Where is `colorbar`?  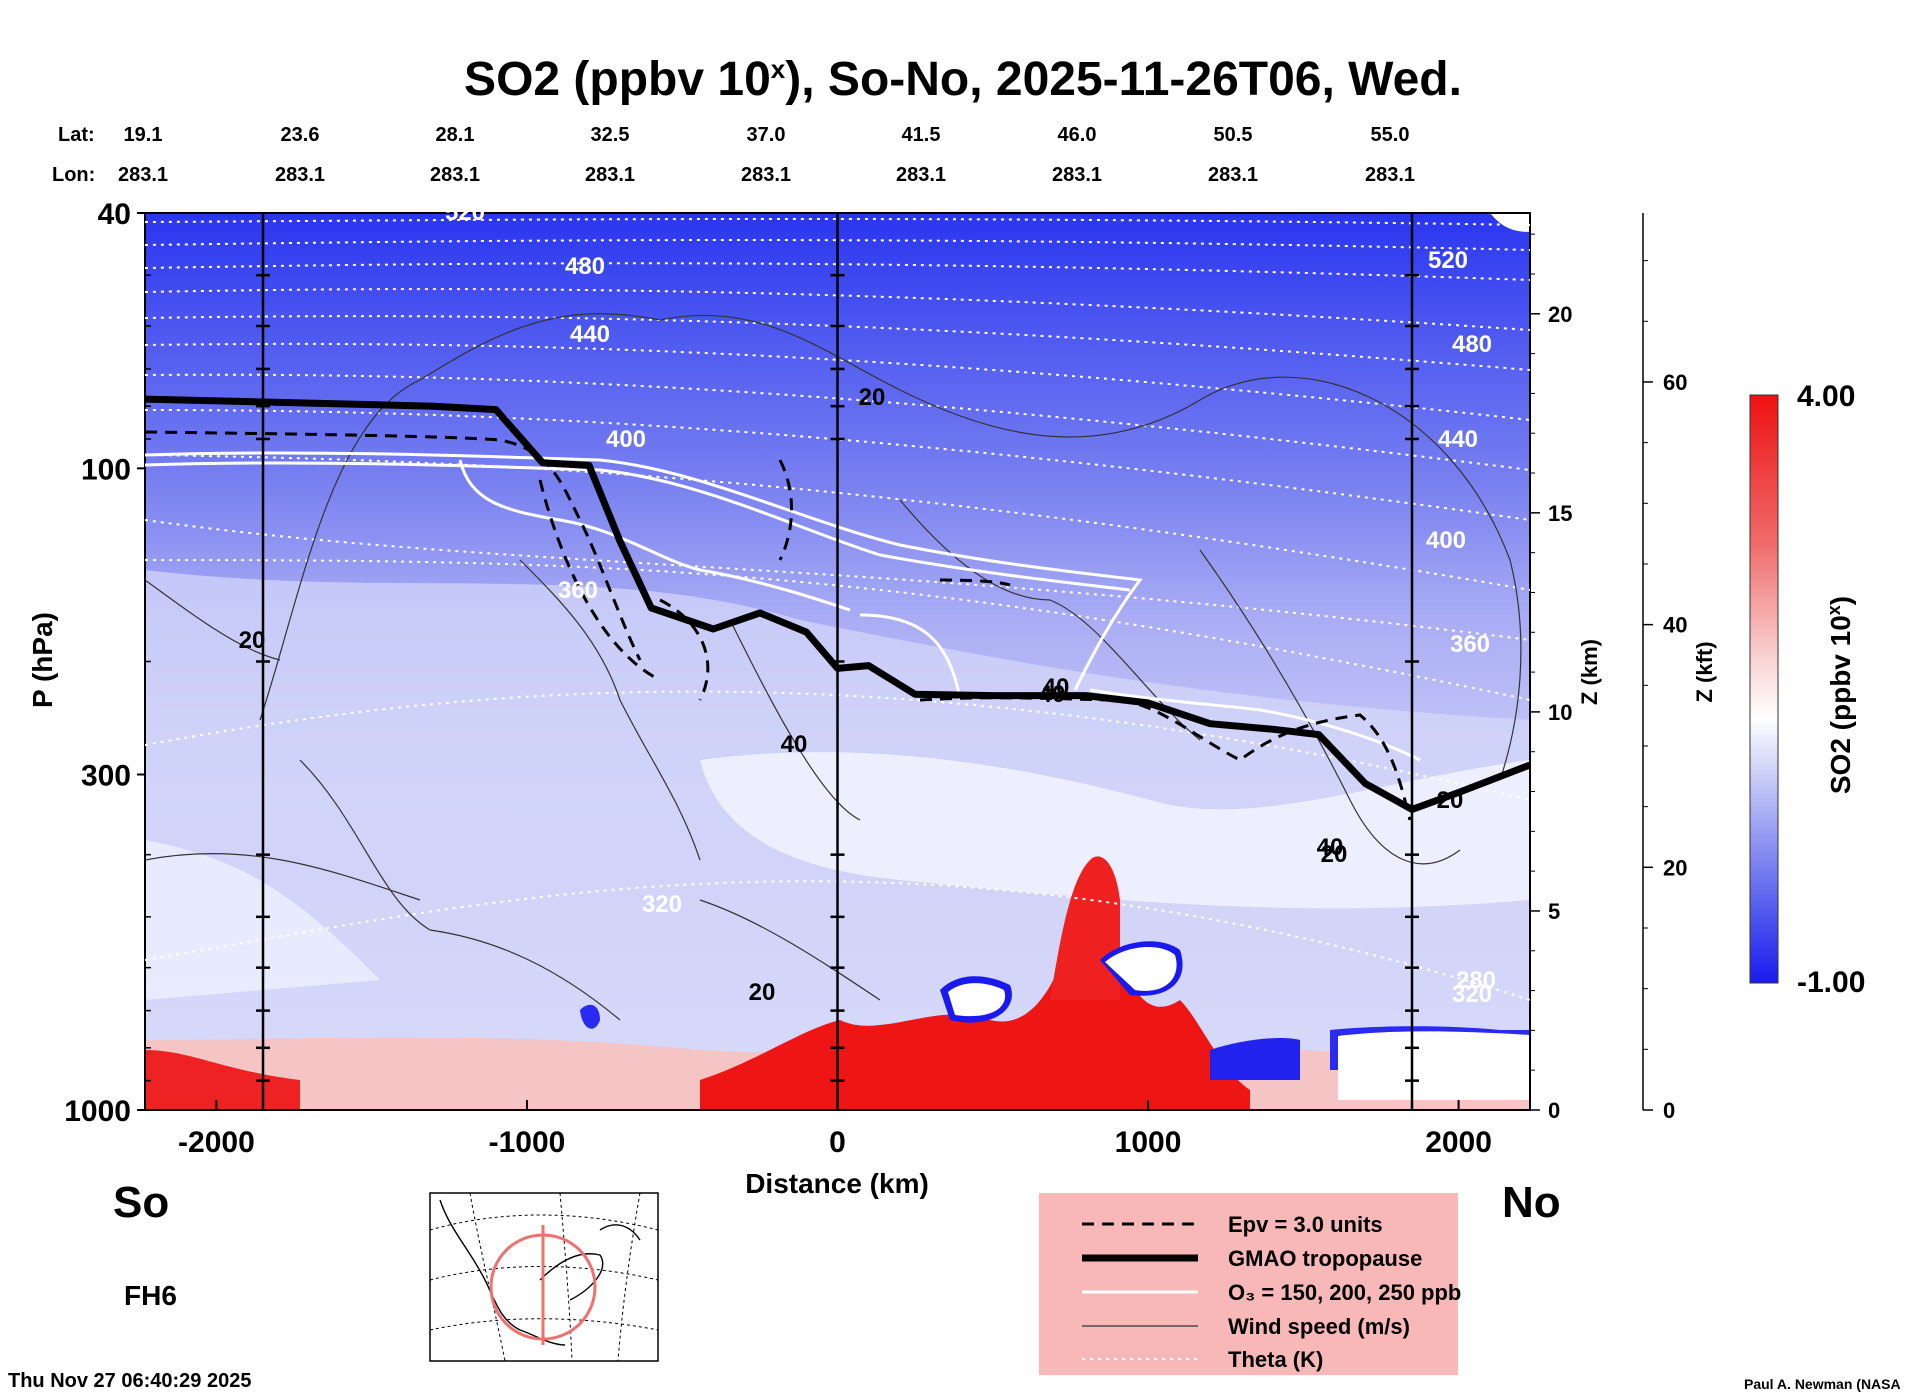
colorbar is located at coordinates (1764, 689).